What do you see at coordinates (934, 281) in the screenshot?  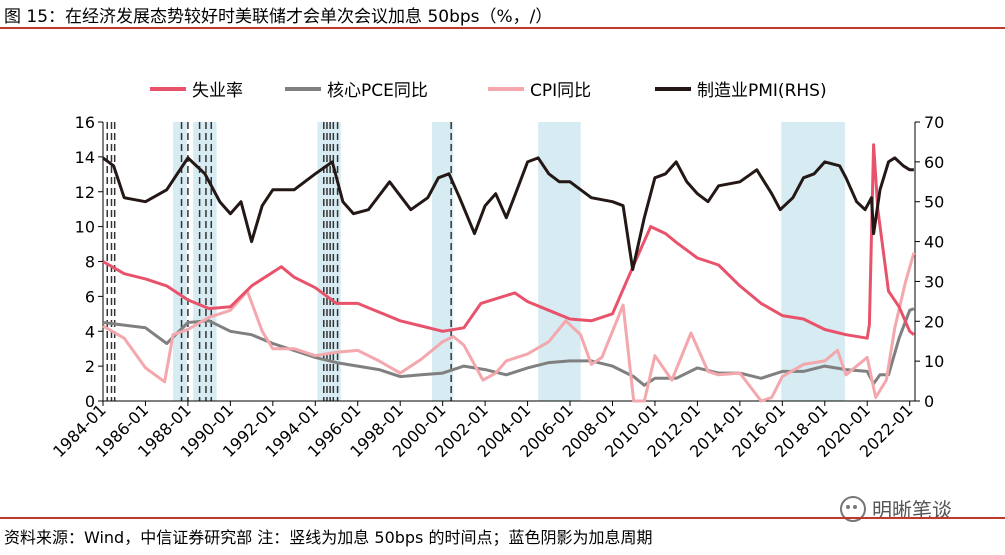 I see `y-right-tick-label: 30` at bounding box center [934, 281].